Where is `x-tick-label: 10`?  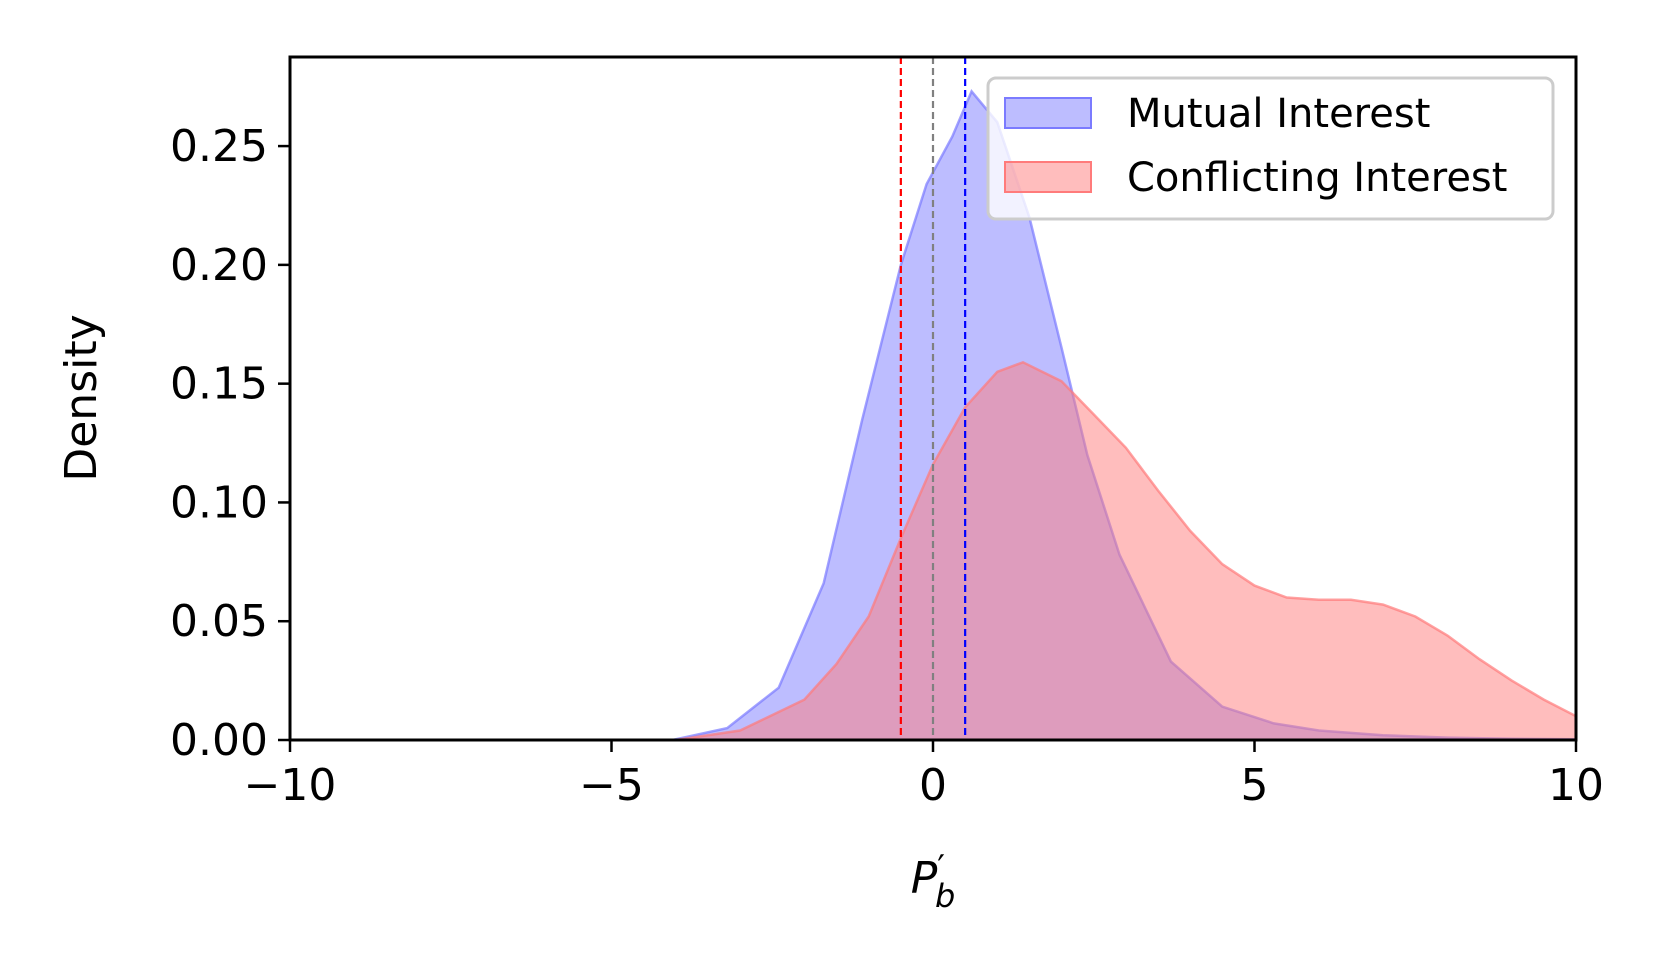 x-tick-label: 10 is located at coordinates (1576, 785).